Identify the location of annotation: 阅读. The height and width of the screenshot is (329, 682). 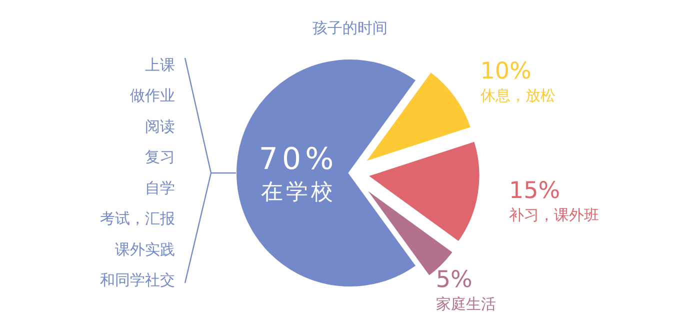
(160, 126).